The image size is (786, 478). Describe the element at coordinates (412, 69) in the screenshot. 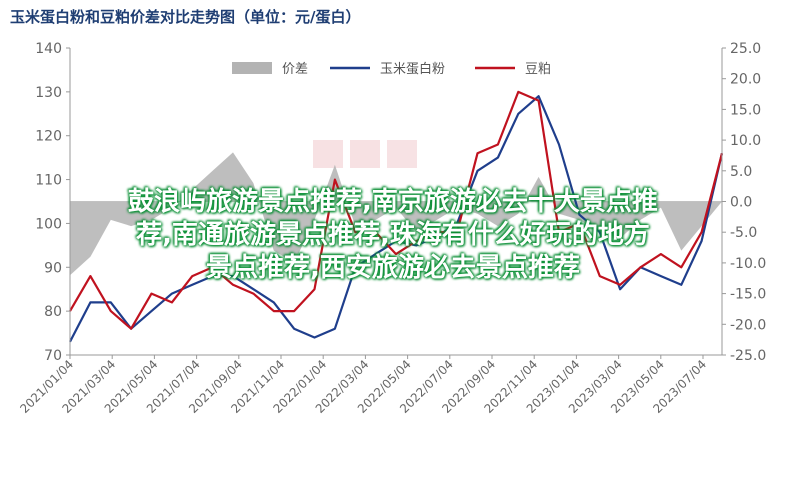

I see `legend-label: 玉米蛋白粉` at that location.